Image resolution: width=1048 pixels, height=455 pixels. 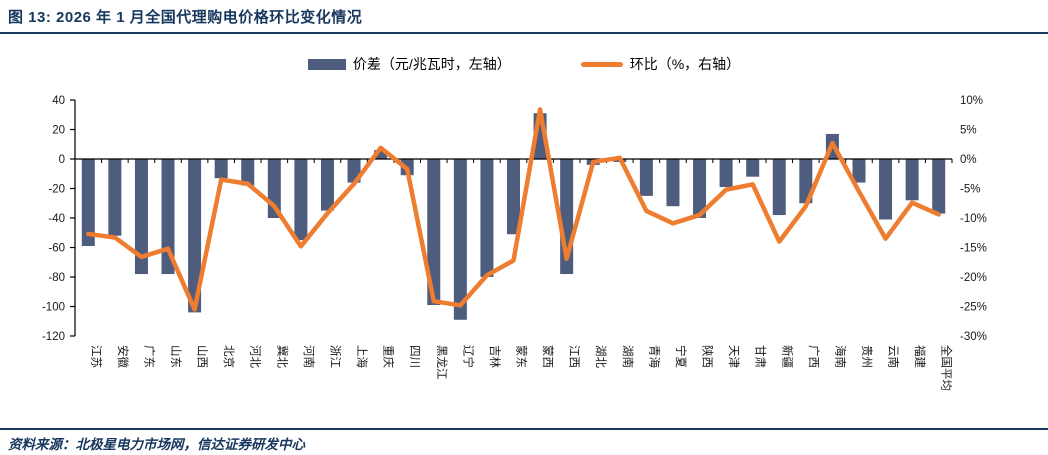 I want to click on x-label-冀北: 冀北, so click(x=282, y=356).